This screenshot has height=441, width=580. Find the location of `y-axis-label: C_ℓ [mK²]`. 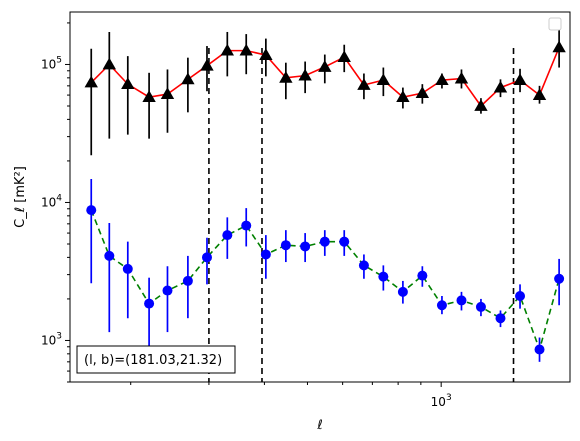

y-axis-label: C_ℓ [mK²] is located at coordinates (20, 197).